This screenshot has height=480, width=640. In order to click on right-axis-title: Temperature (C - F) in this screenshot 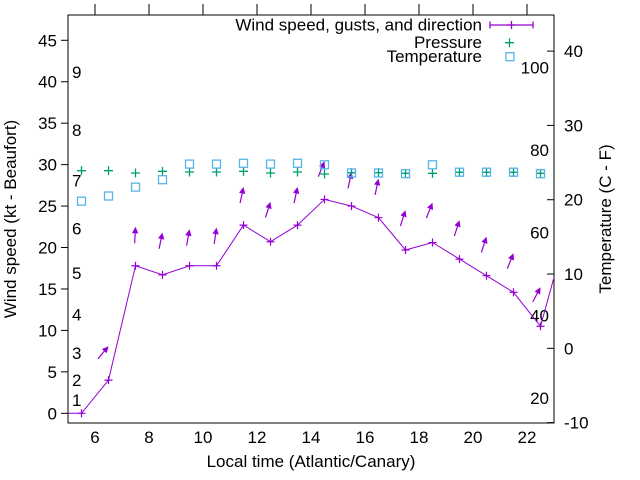, I will do `click(605, 218)`.